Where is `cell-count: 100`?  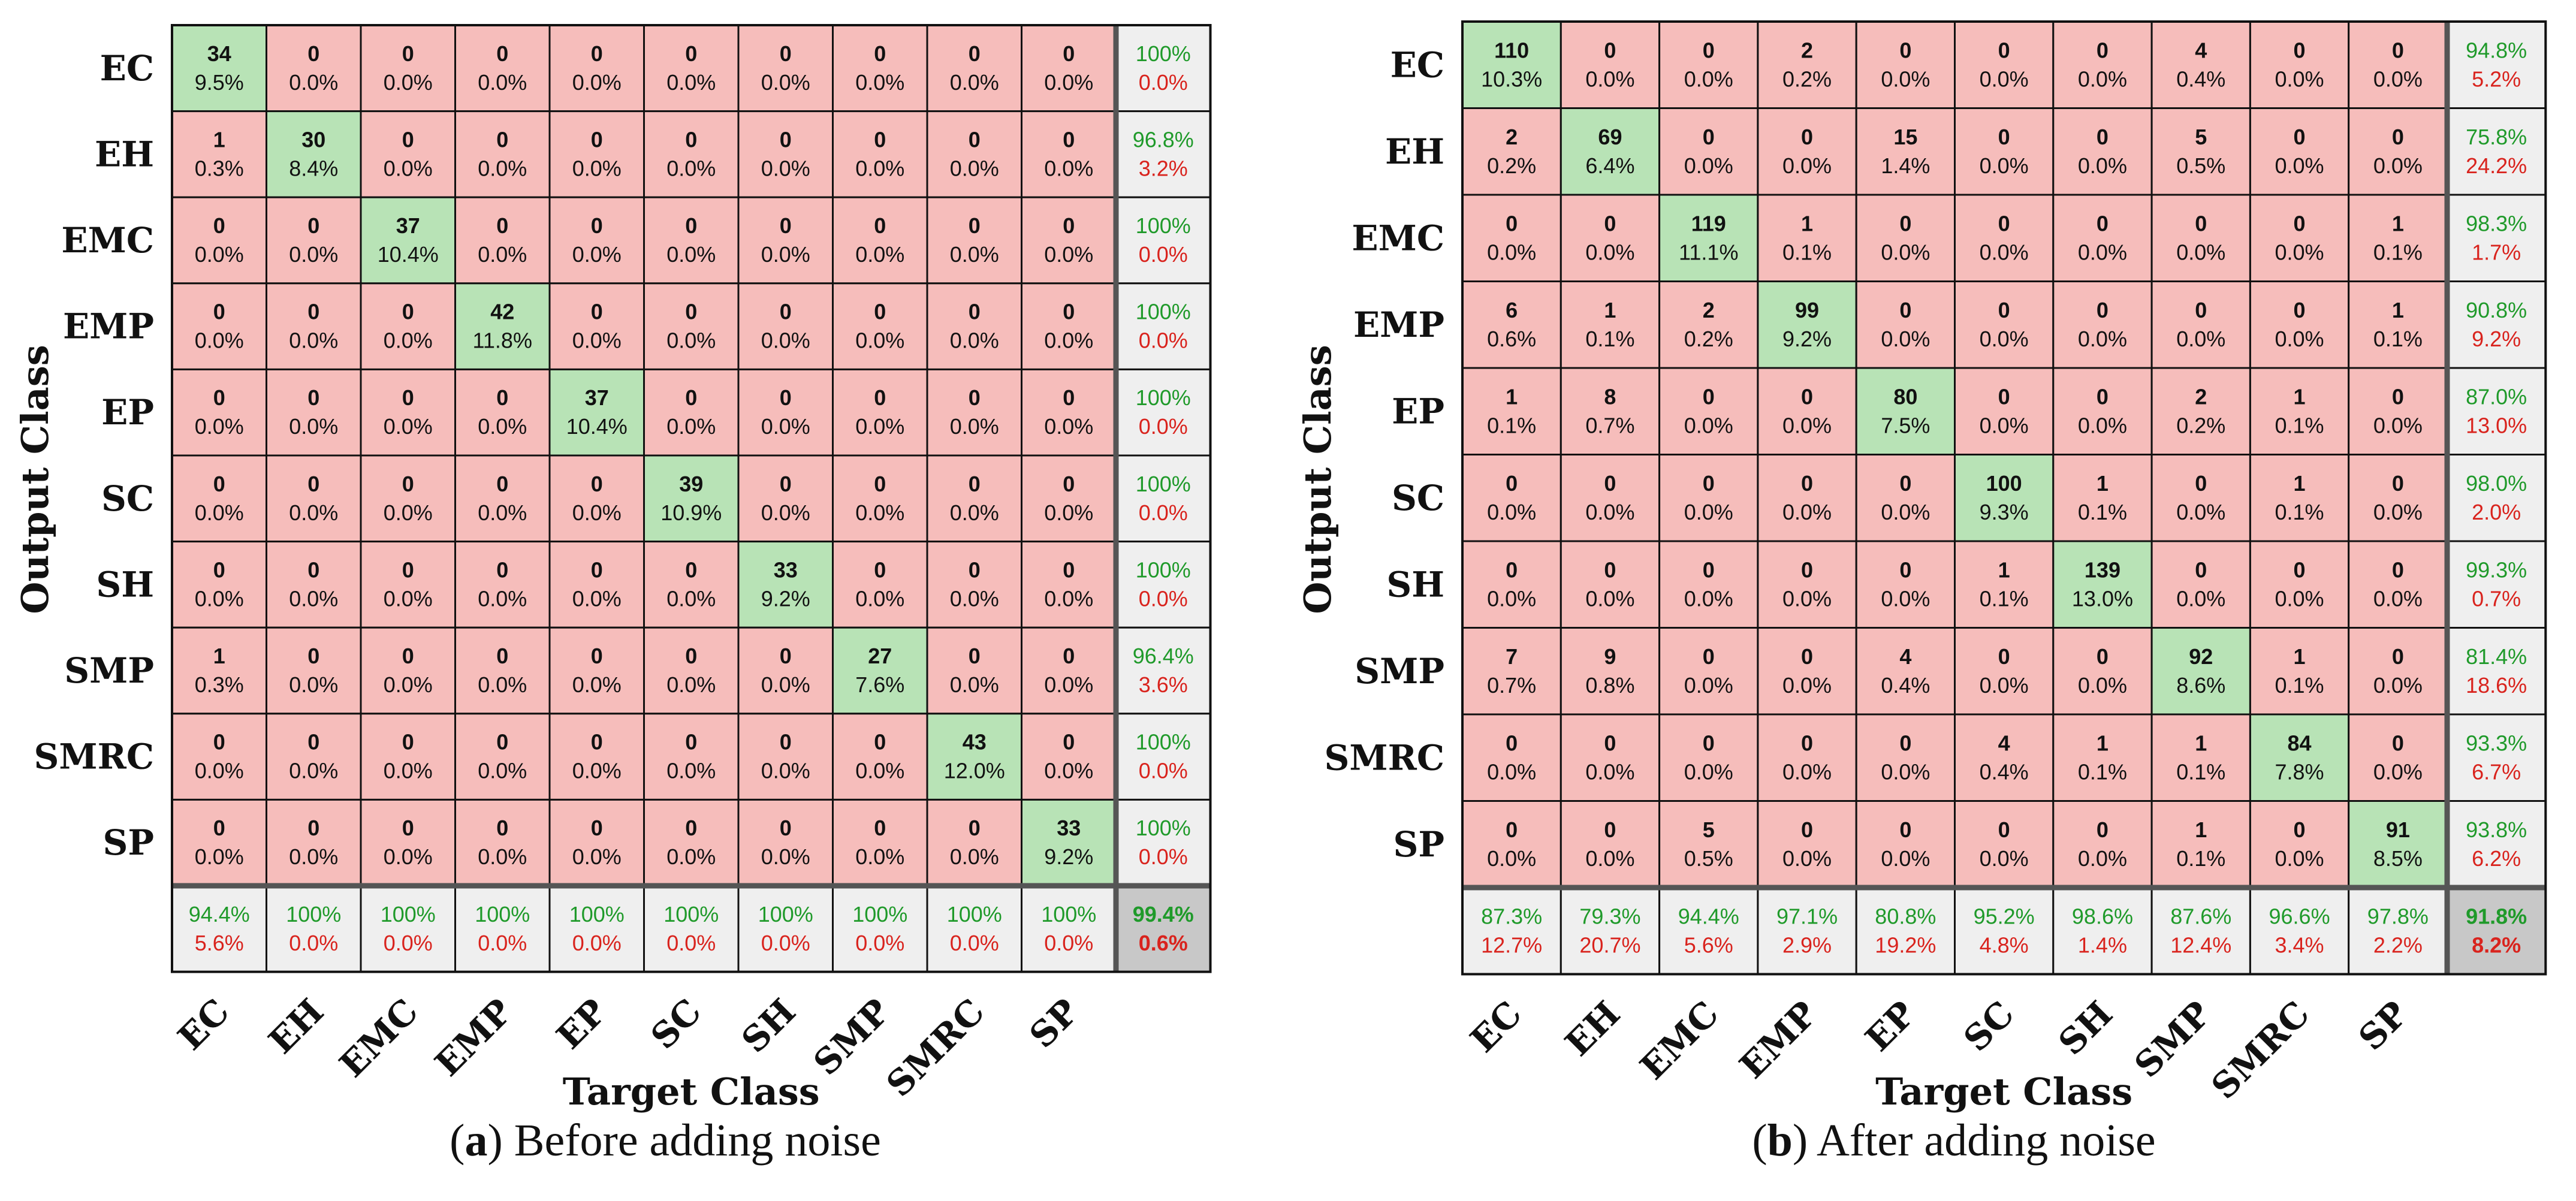
cell-count: 100 is located at coordinates (2004, 484).